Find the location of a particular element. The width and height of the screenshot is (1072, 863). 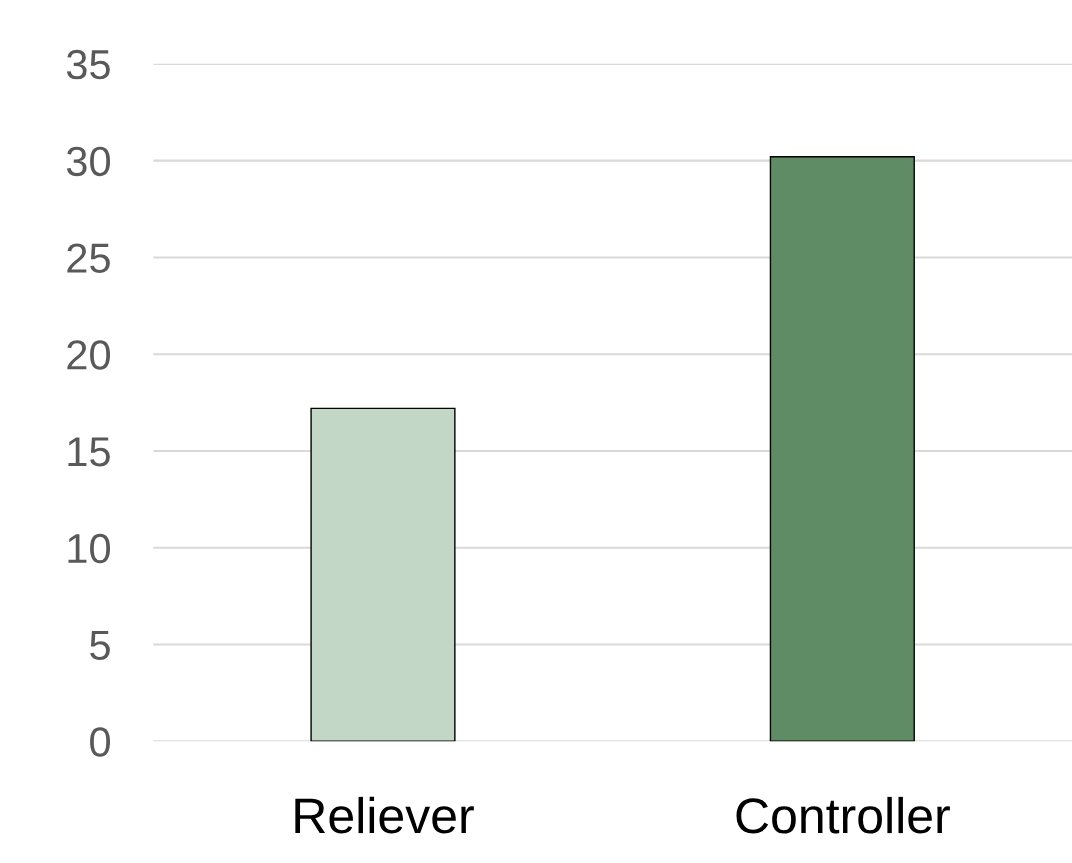

x-tick-label: Reliever is located at coordinates (384, 815).